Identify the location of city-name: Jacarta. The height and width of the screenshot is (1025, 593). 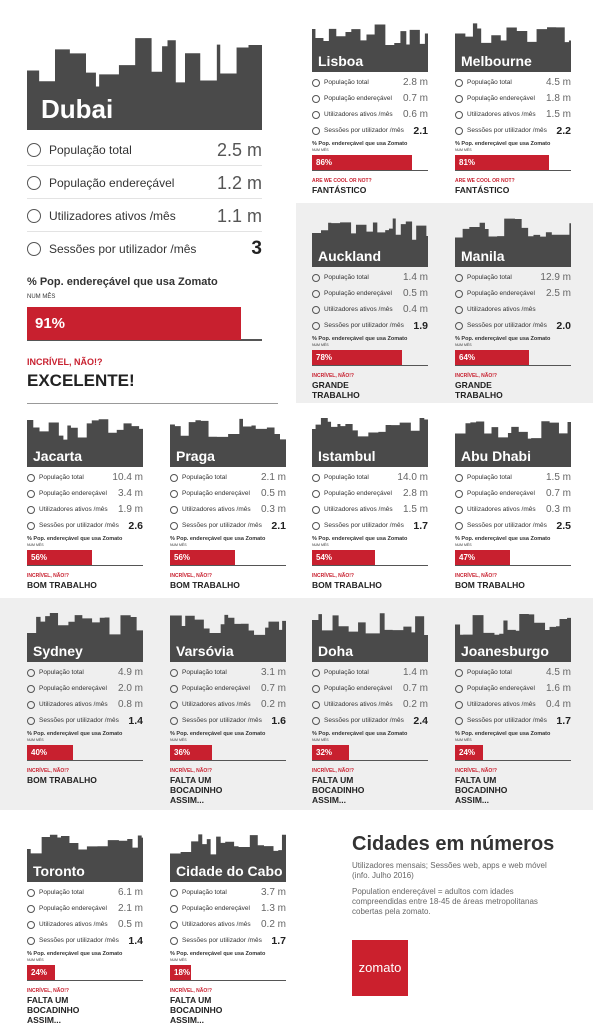
(58, 456).